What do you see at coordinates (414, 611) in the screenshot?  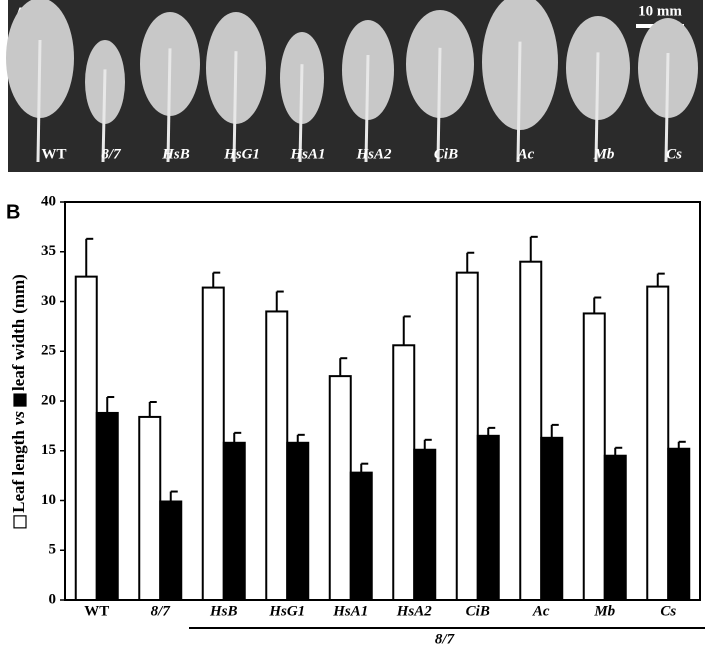 I see `x-tick-label: HsA2` at bounding box center [414, 611].